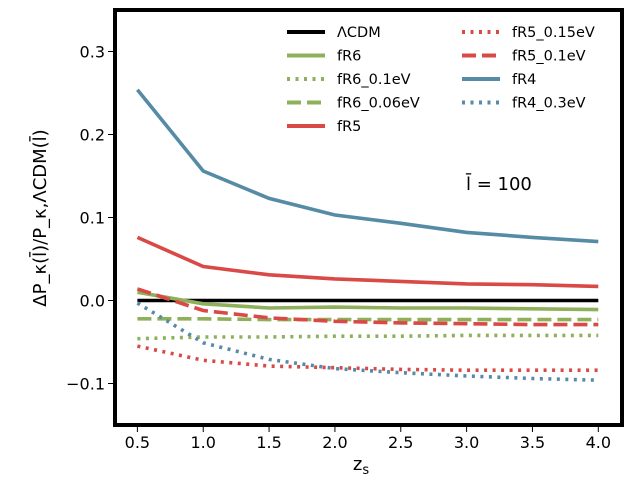 This screenshot has height=480, width=640. I want to click on series-line-fr5-0-15ev, so click(368, 358).